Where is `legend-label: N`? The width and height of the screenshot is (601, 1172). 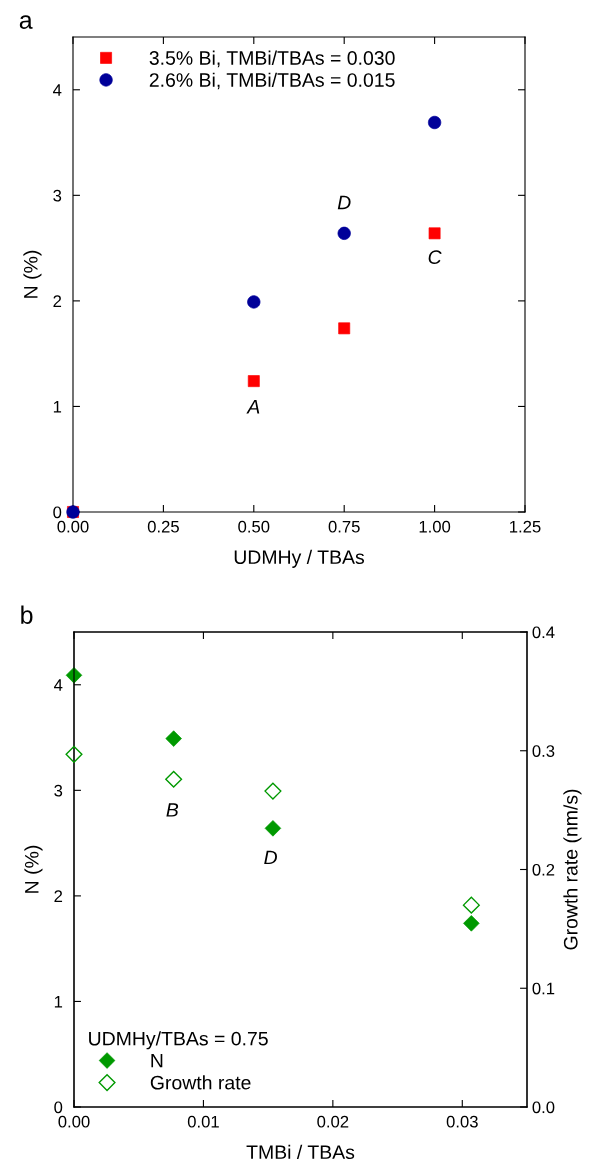 legend-label: N is located at coordinates (157, 1060).